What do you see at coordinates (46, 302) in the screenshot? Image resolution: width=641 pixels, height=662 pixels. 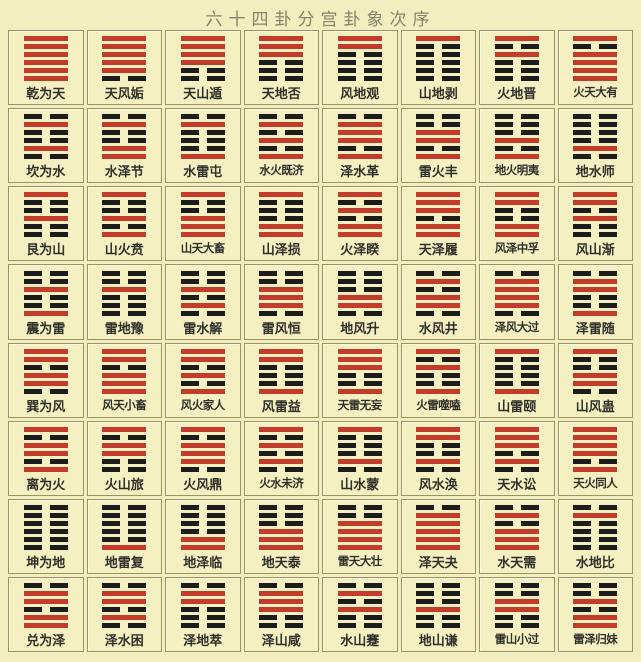 I see `hexagram-cell: 震为雷` at bounding box center [46, 302].